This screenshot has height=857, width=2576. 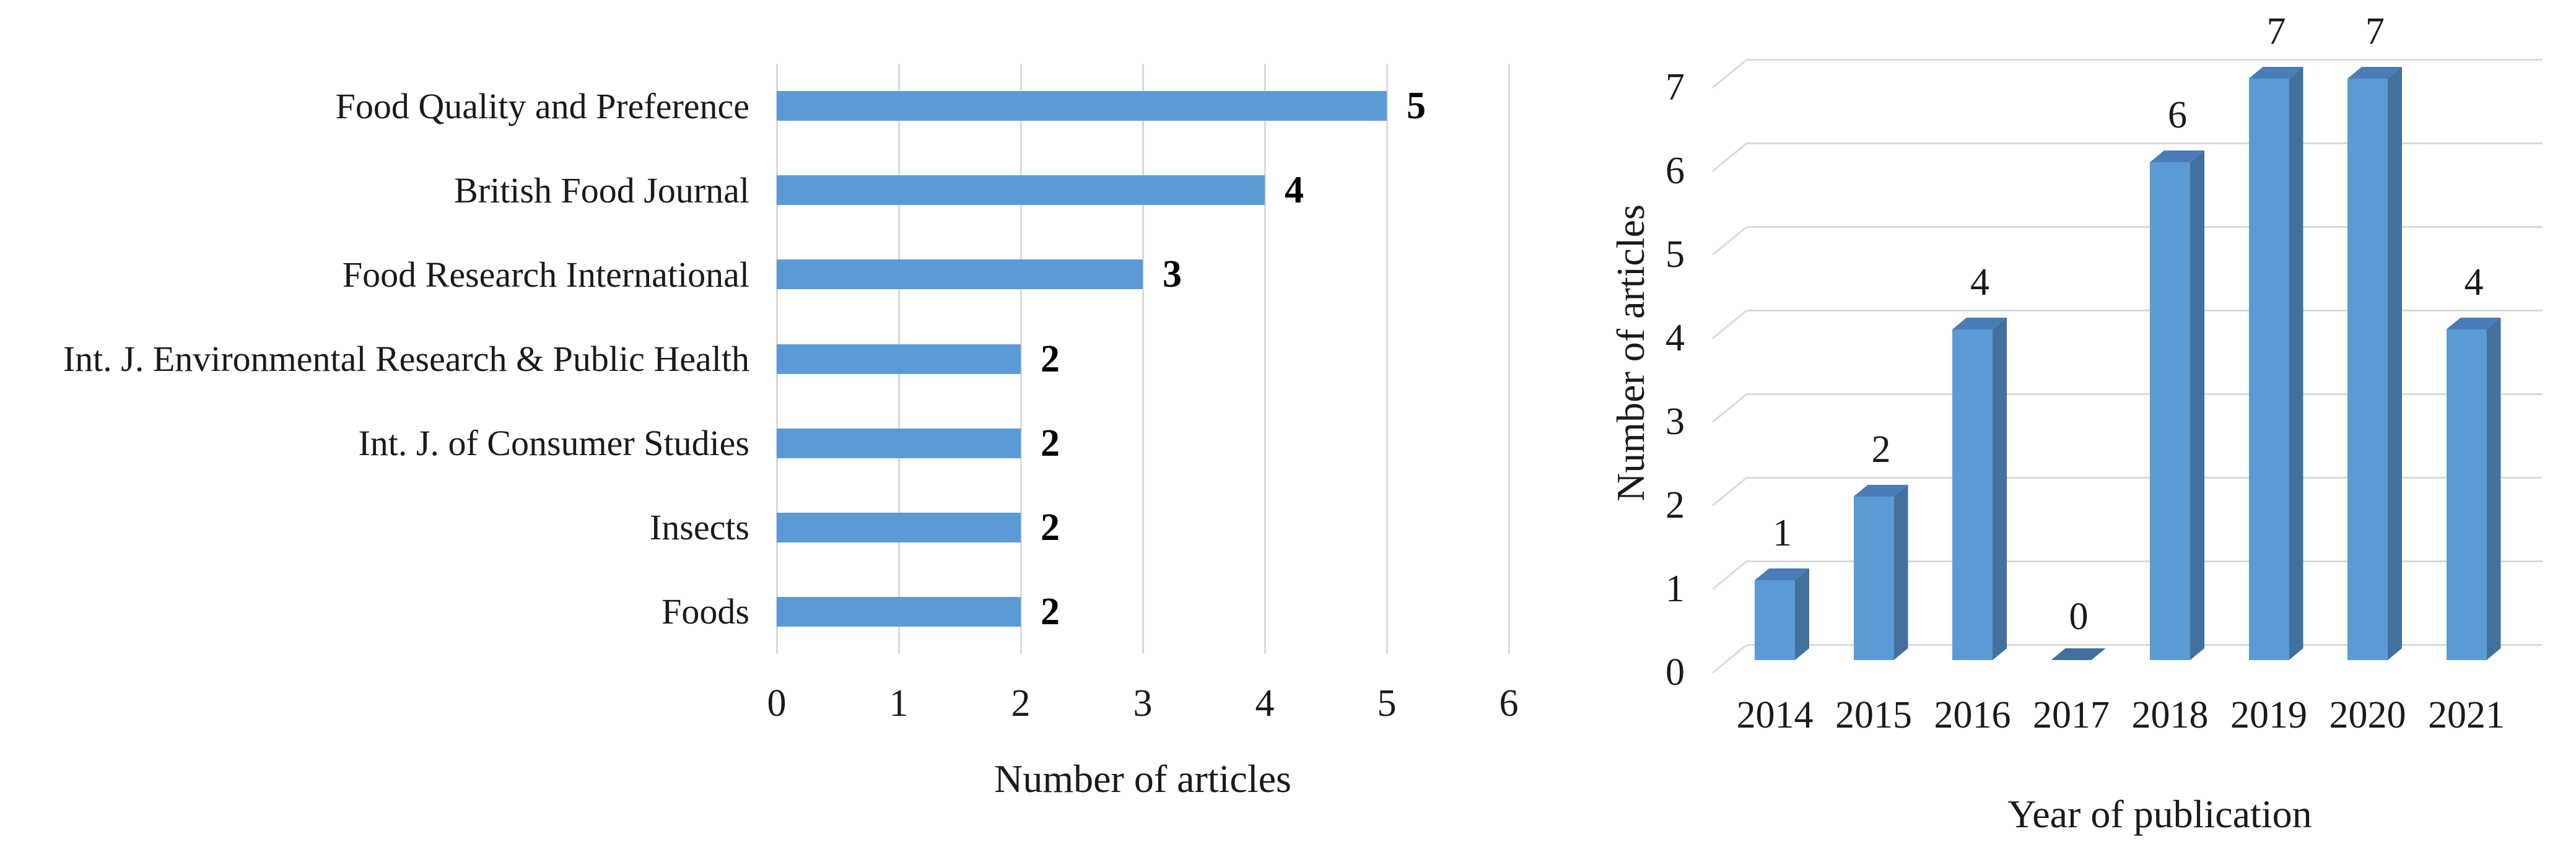 What do you see at coordinates (1631, 353) in the screenshot?
I see `right-y-axis-title: Number of articles` at bounding box center [1631, 353].